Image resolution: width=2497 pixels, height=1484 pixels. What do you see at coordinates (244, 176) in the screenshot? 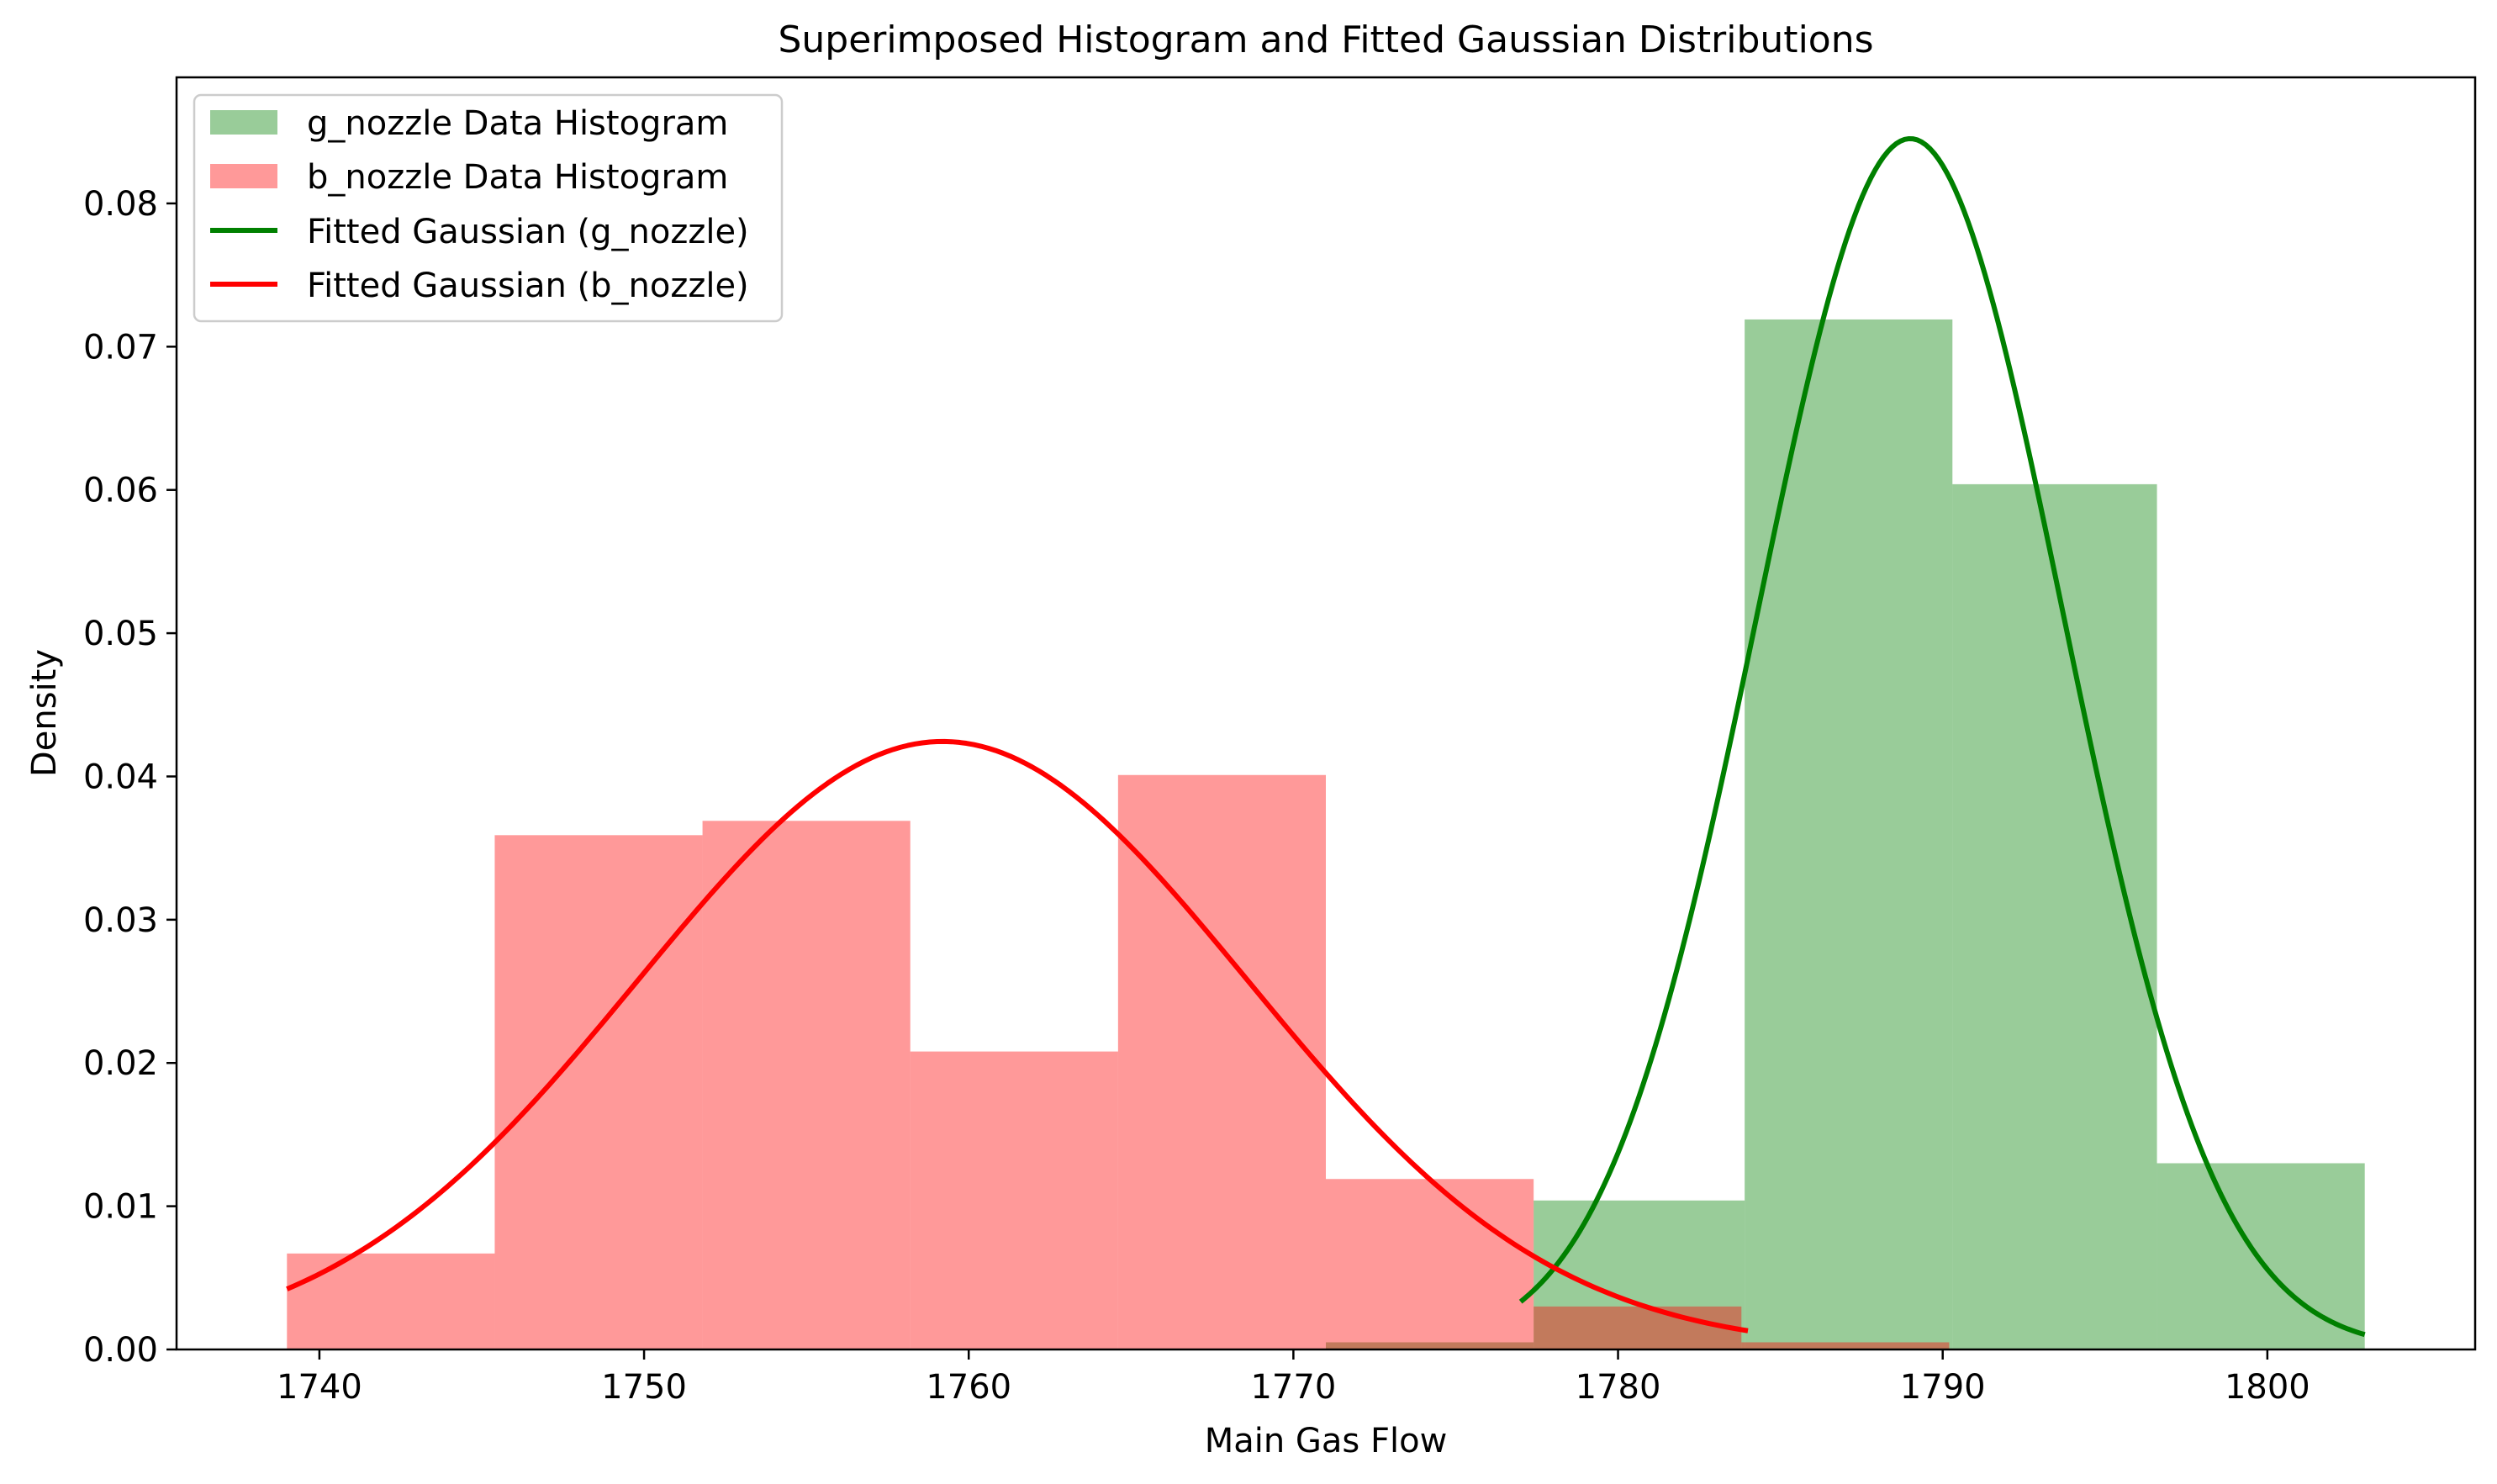
I see `legend-swatch-b-nozzle-histogram` at bounding box center [244, 176].